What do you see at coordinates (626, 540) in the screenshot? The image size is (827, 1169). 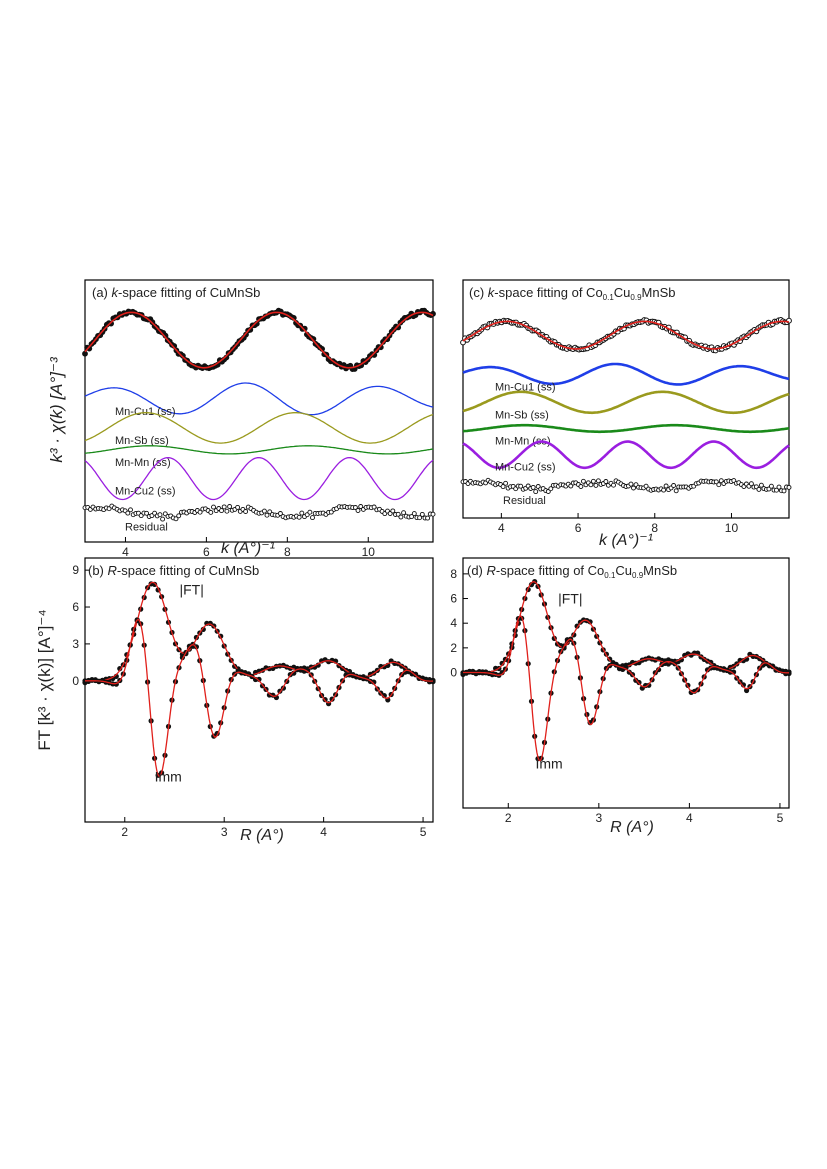 I see `panel-c-xlabel: k (A°)⁻¹` at bounding box center [626, 540].